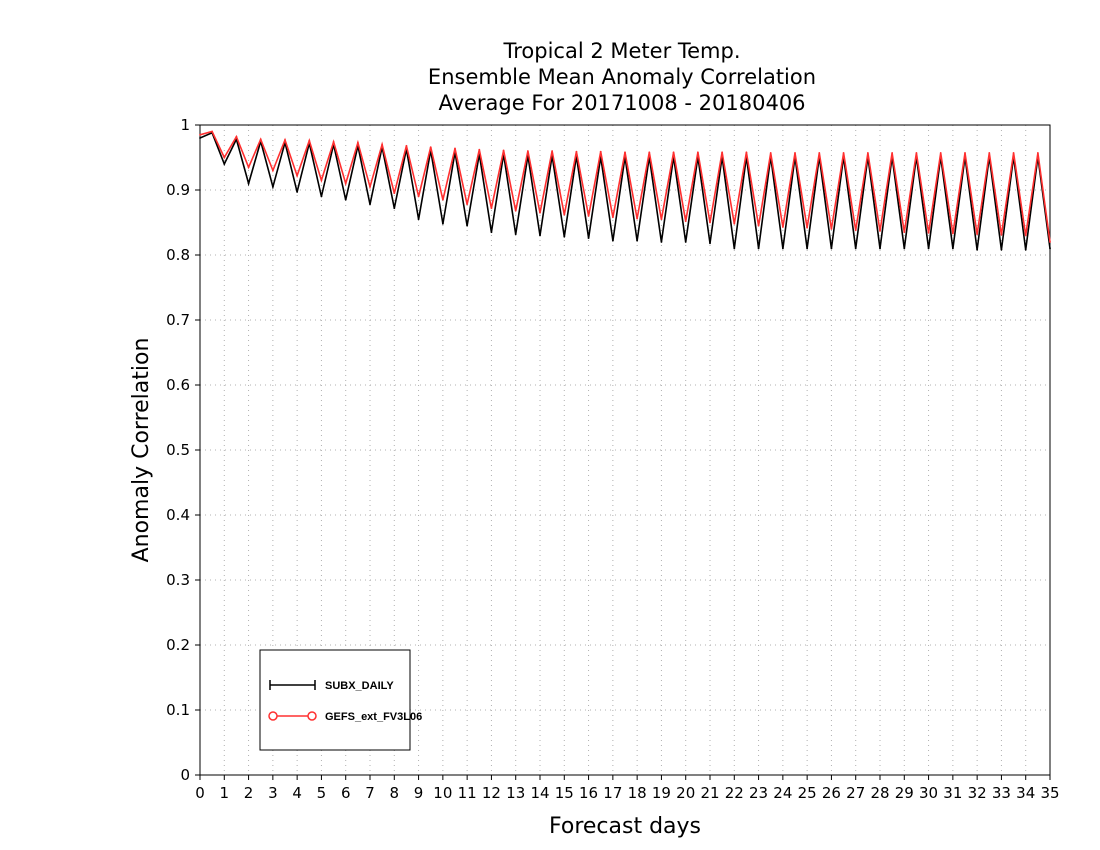  I want to click on x-tick-label-20: 20, so click(685, 793).